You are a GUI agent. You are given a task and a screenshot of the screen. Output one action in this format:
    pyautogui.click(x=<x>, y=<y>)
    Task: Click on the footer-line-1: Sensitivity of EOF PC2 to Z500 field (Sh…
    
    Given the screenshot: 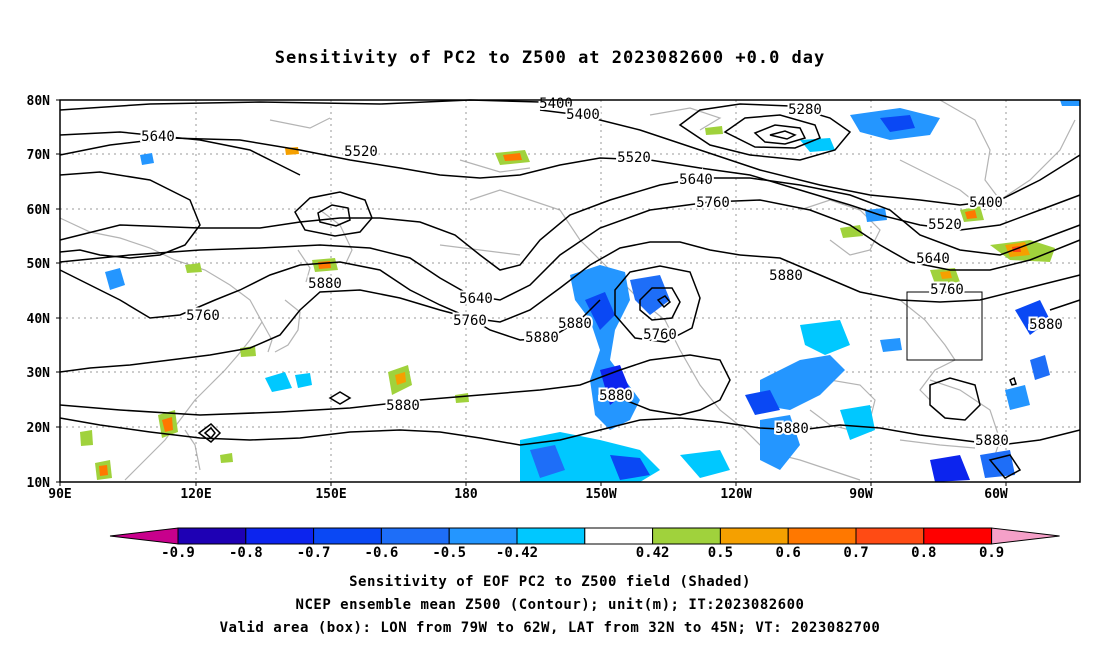 What is the action you would take?
    pyautogui.click(x=550, y=582)
    